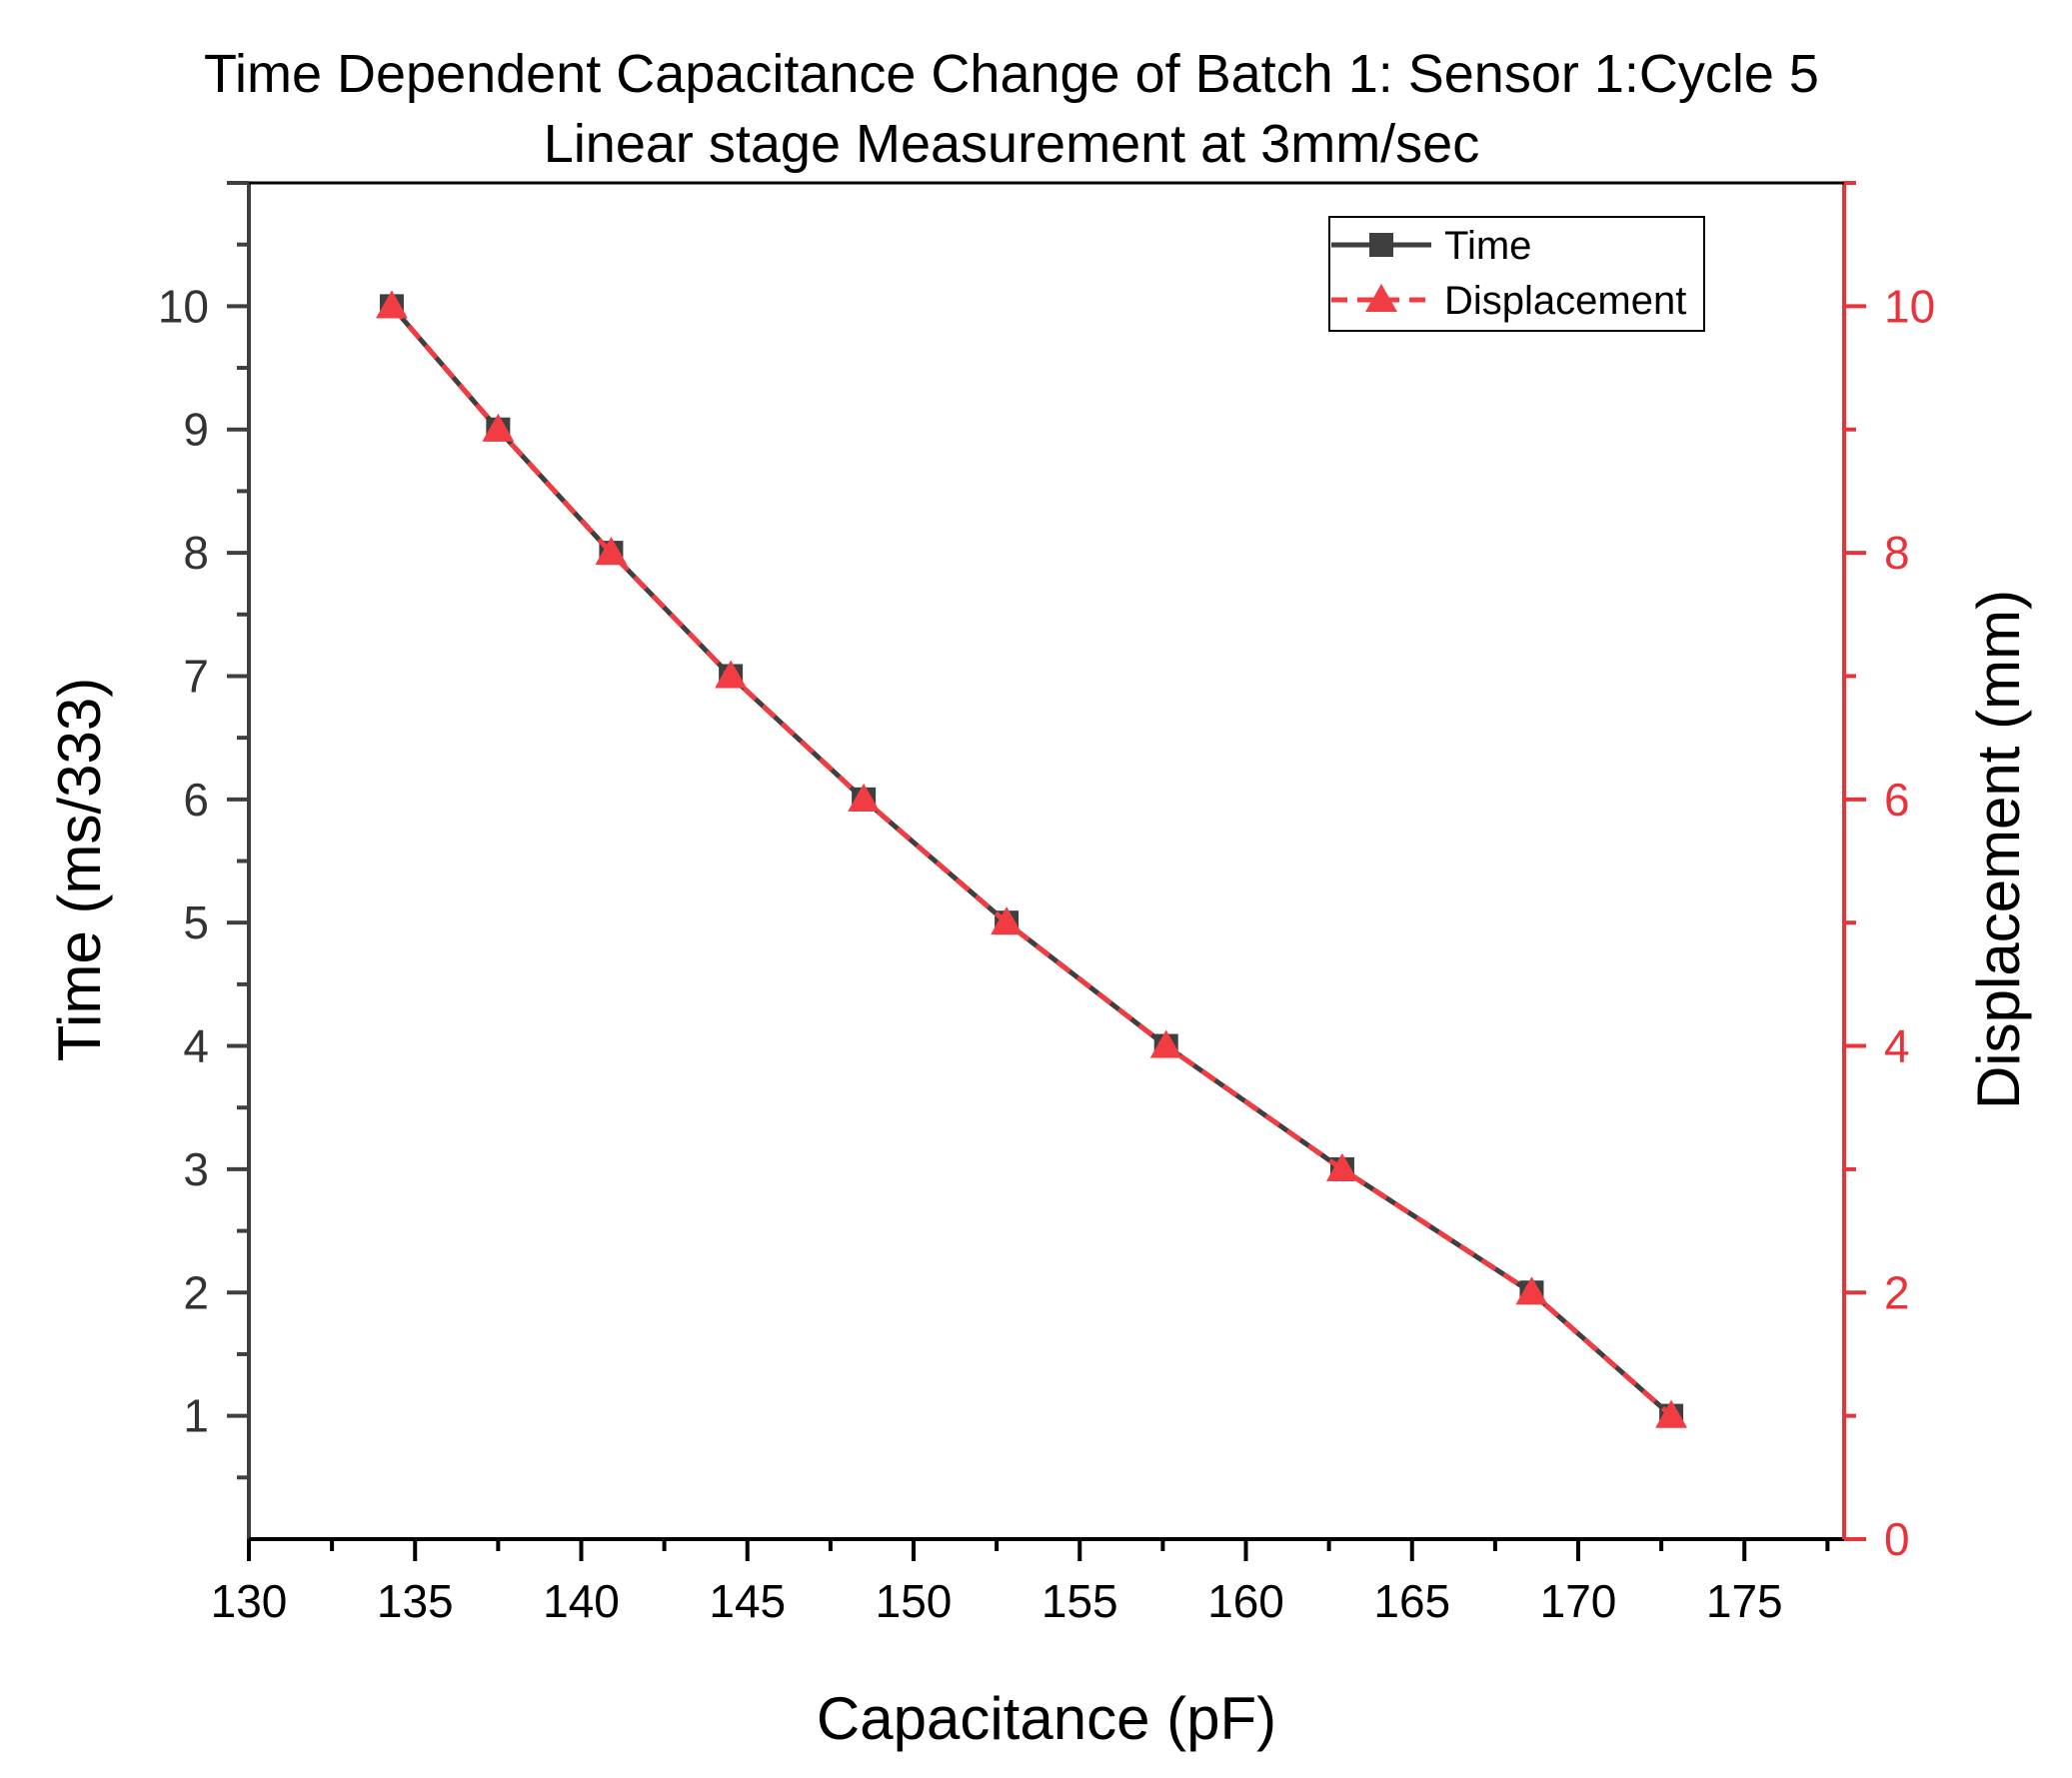 Image resolution: width=2072 pixels, height=1778 pixels. I want to click on x-tick-label: 135, so click(415, 1601).